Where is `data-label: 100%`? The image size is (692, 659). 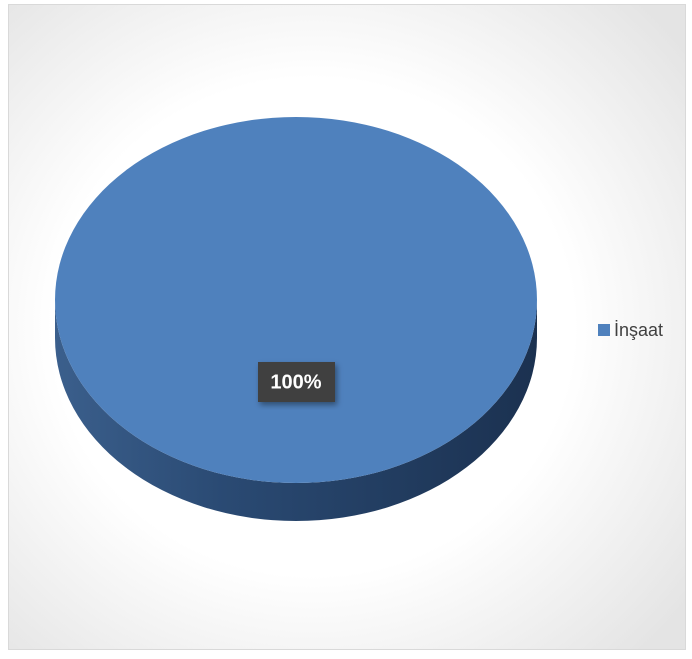
data-label: 100% is located at coordinates (295, 382).